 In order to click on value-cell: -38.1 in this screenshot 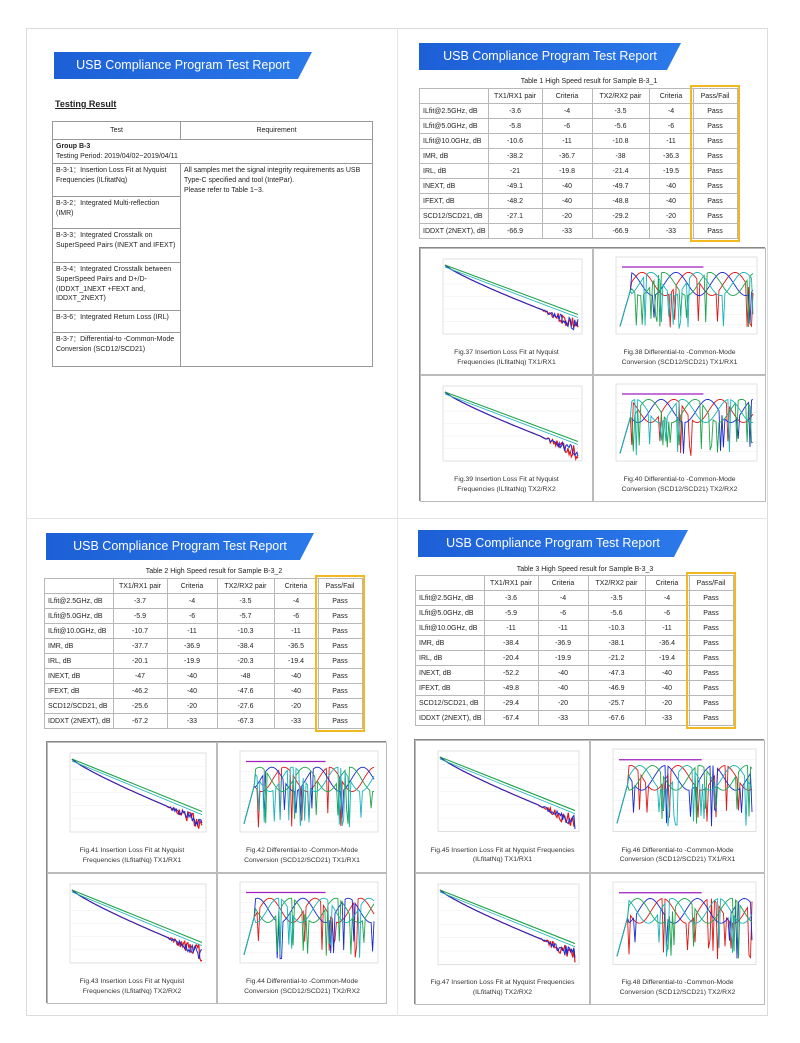, I will do `click(616, 643)`.